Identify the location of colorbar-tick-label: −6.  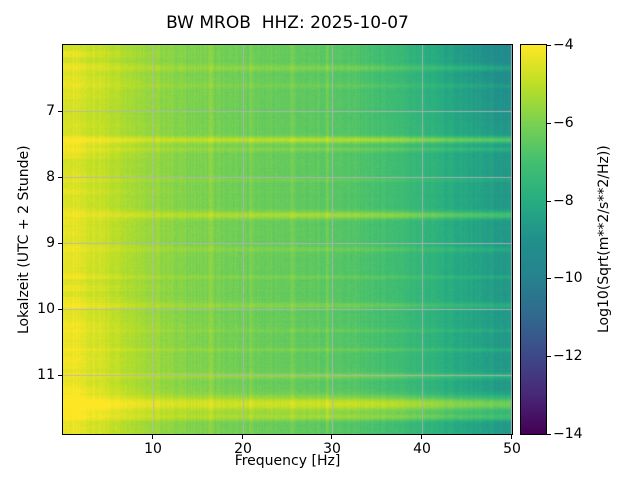
(563, 123).